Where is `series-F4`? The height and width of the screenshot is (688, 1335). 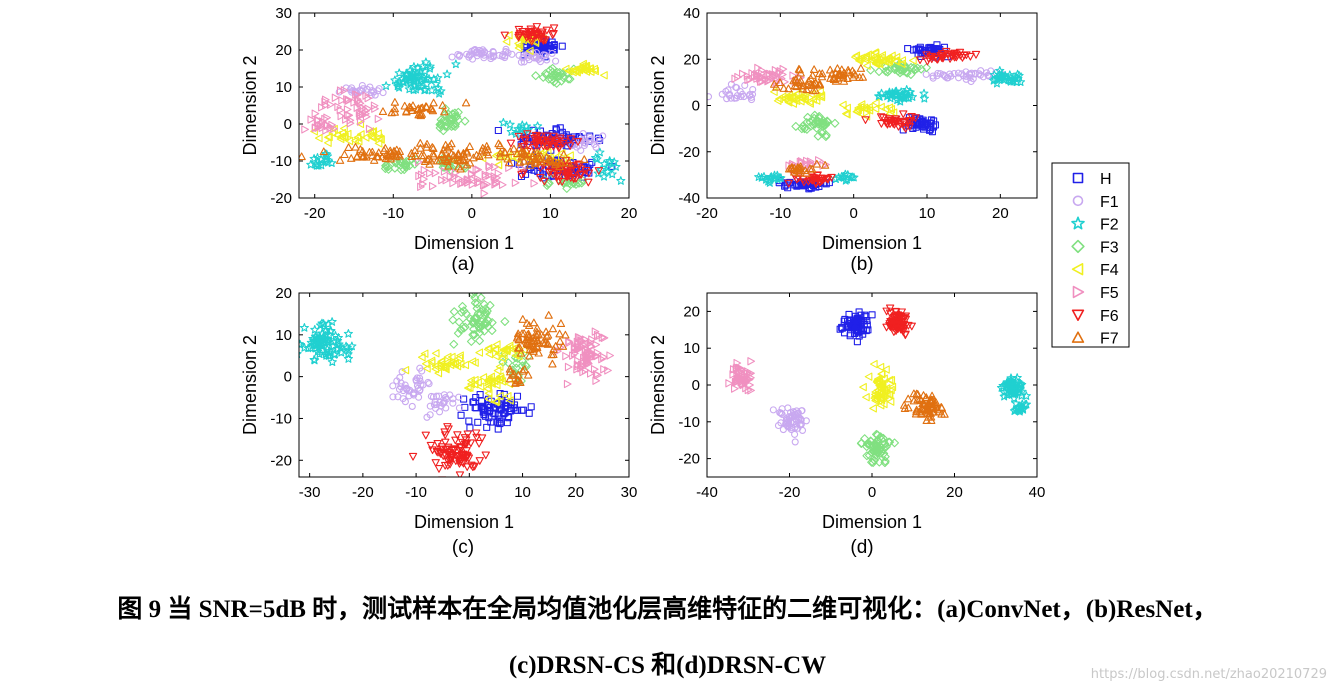 series-F4 is located at coordinates (878, 386).